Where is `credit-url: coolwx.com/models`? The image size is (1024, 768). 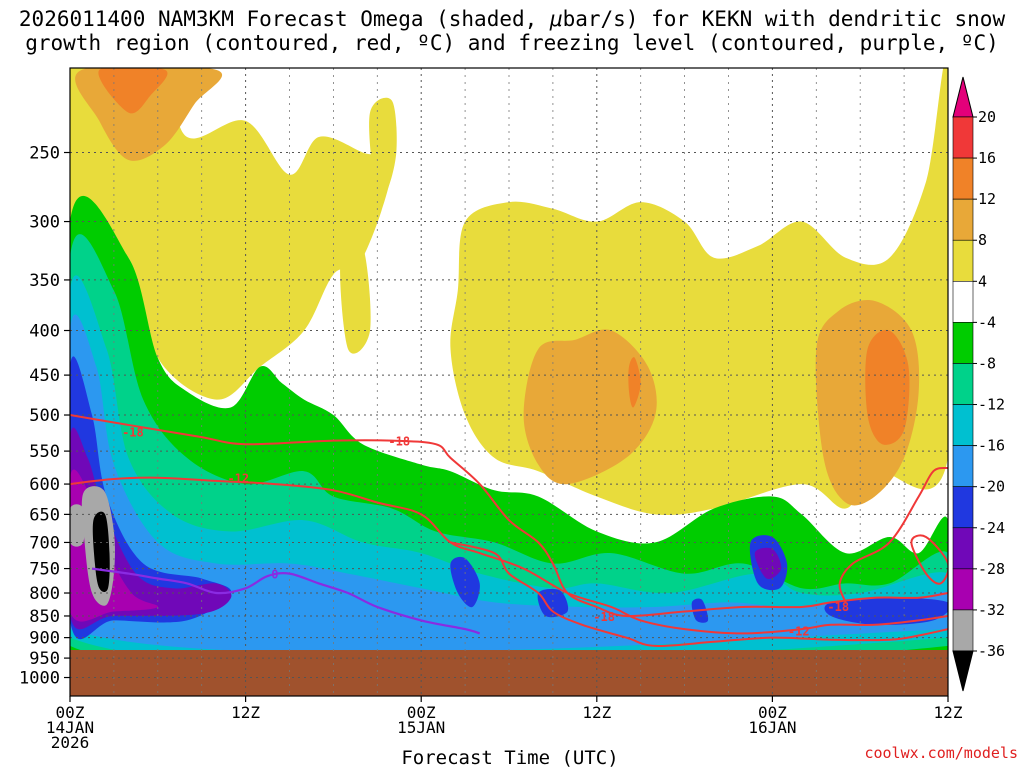
credit-url: coolwx.com/models is located at coordinates (941, 753).